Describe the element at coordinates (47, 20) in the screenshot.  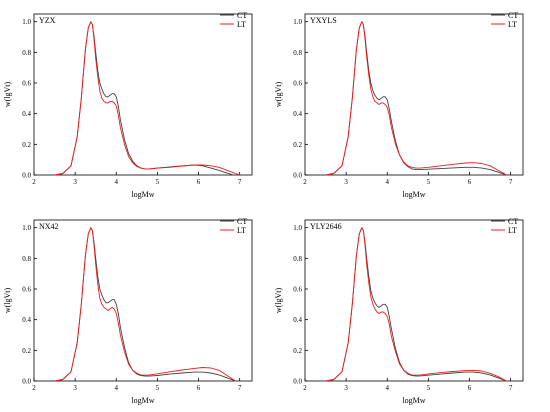
I see `chart-title: YZX` at that location.